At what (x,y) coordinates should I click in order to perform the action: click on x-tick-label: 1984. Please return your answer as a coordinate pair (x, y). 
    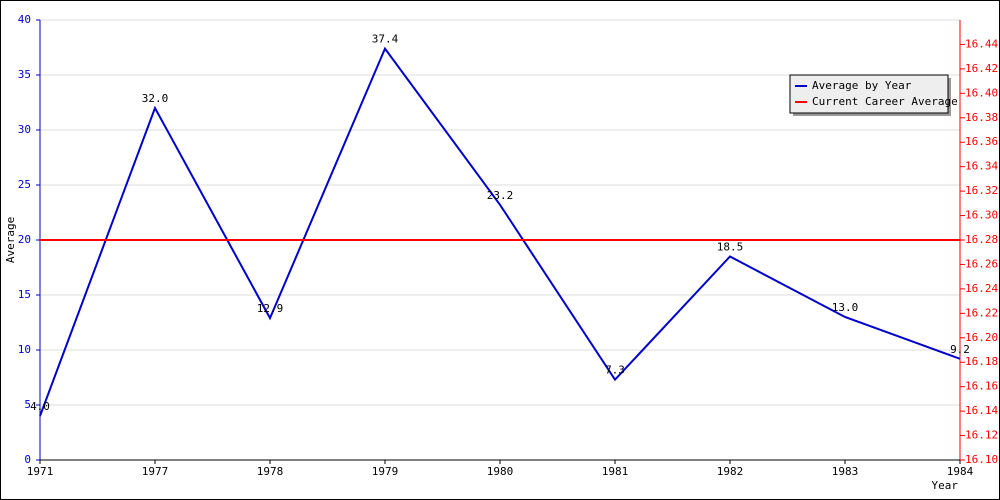
    Looking at the image, I should click on (960, 471).